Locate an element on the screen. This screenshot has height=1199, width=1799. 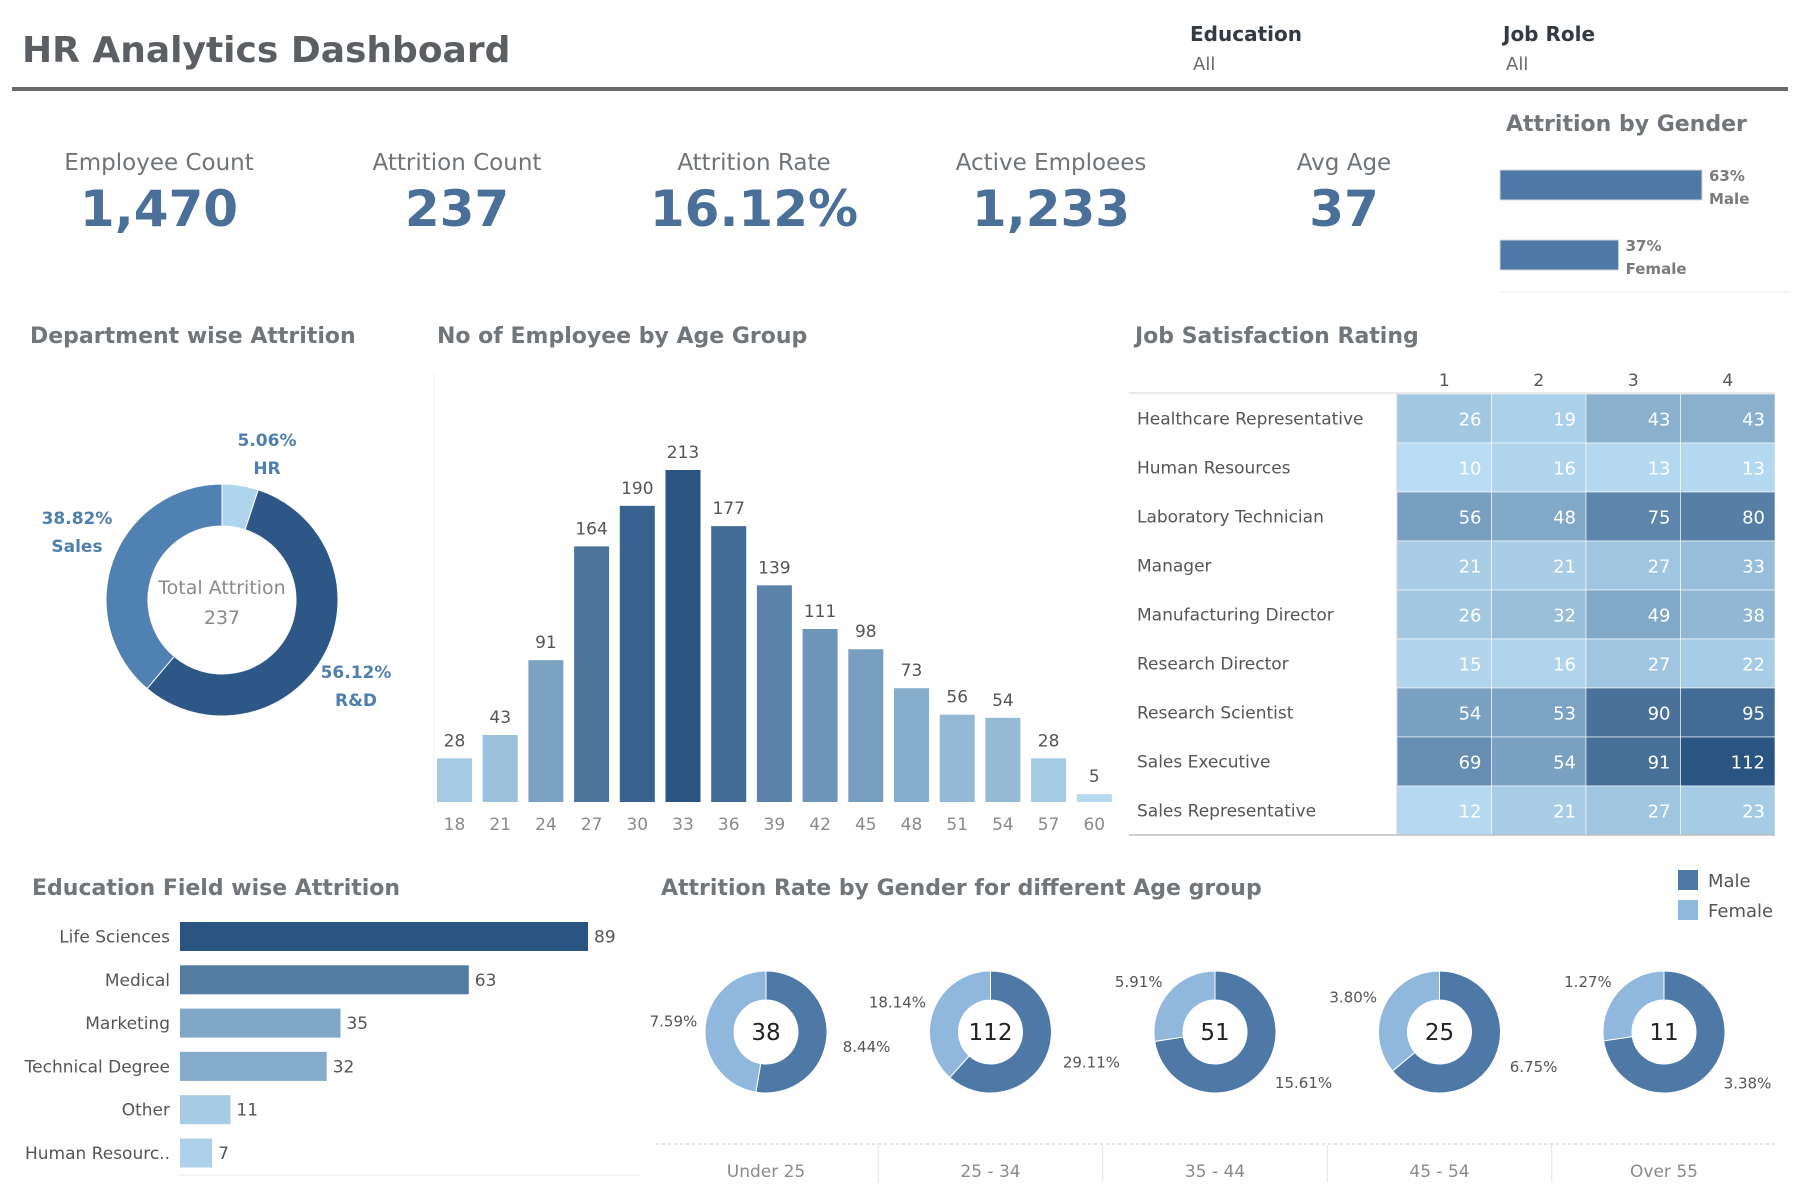
kpi-active-employees-value: 1,233 is located at coordinates (1051, 209).